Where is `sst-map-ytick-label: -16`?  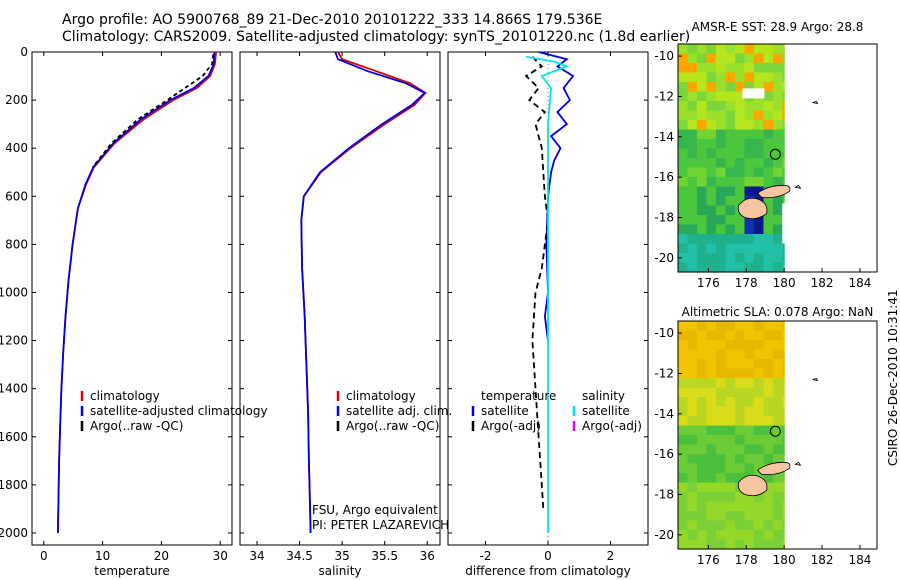
sst-map-ytick-label: -16 is located at coordinates (664, 177).